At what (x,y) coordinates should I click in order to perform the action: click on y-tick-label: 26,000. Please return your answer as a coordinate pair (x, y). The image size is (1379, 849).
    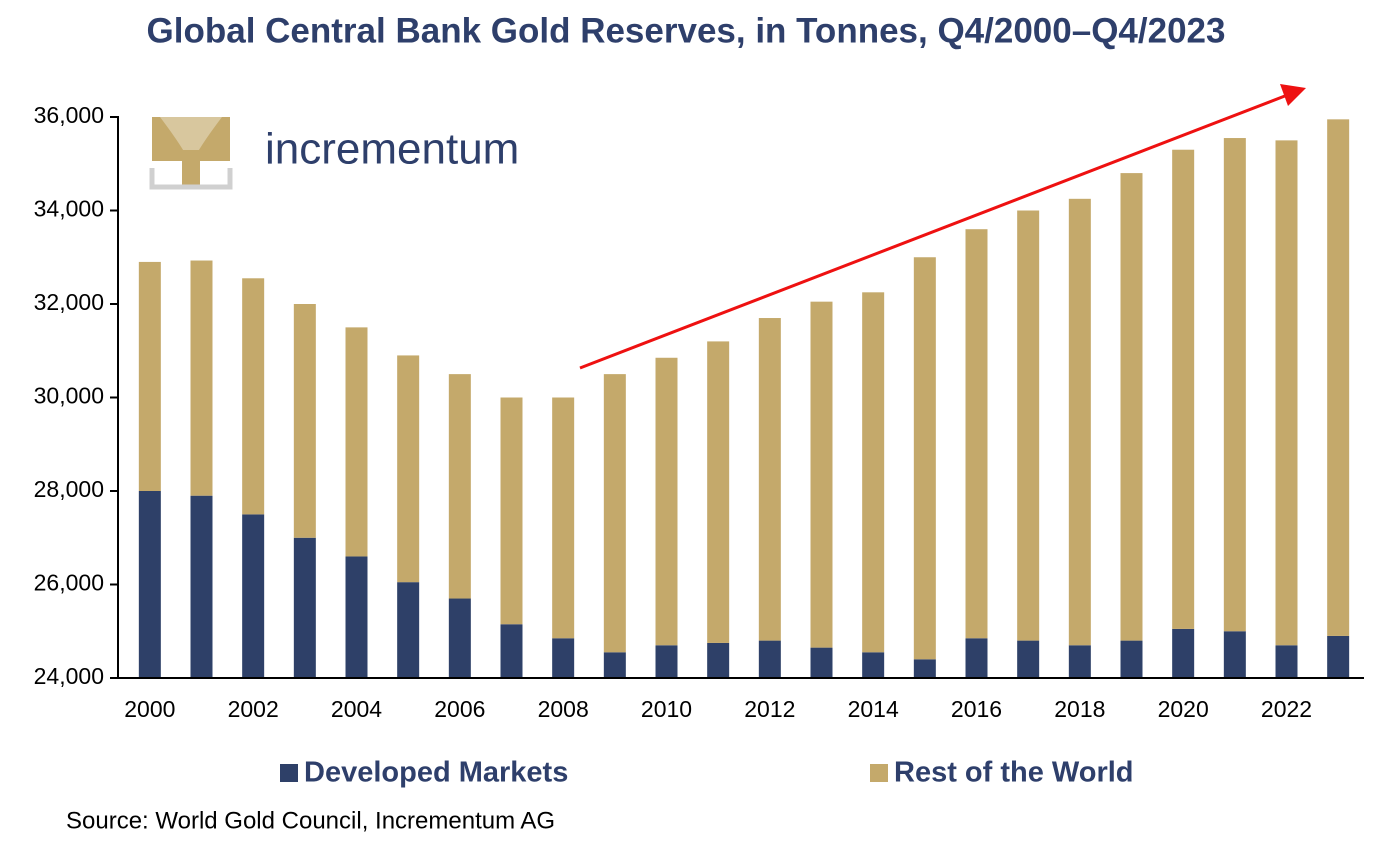
    Looking at the image, I should click on (69, 583).